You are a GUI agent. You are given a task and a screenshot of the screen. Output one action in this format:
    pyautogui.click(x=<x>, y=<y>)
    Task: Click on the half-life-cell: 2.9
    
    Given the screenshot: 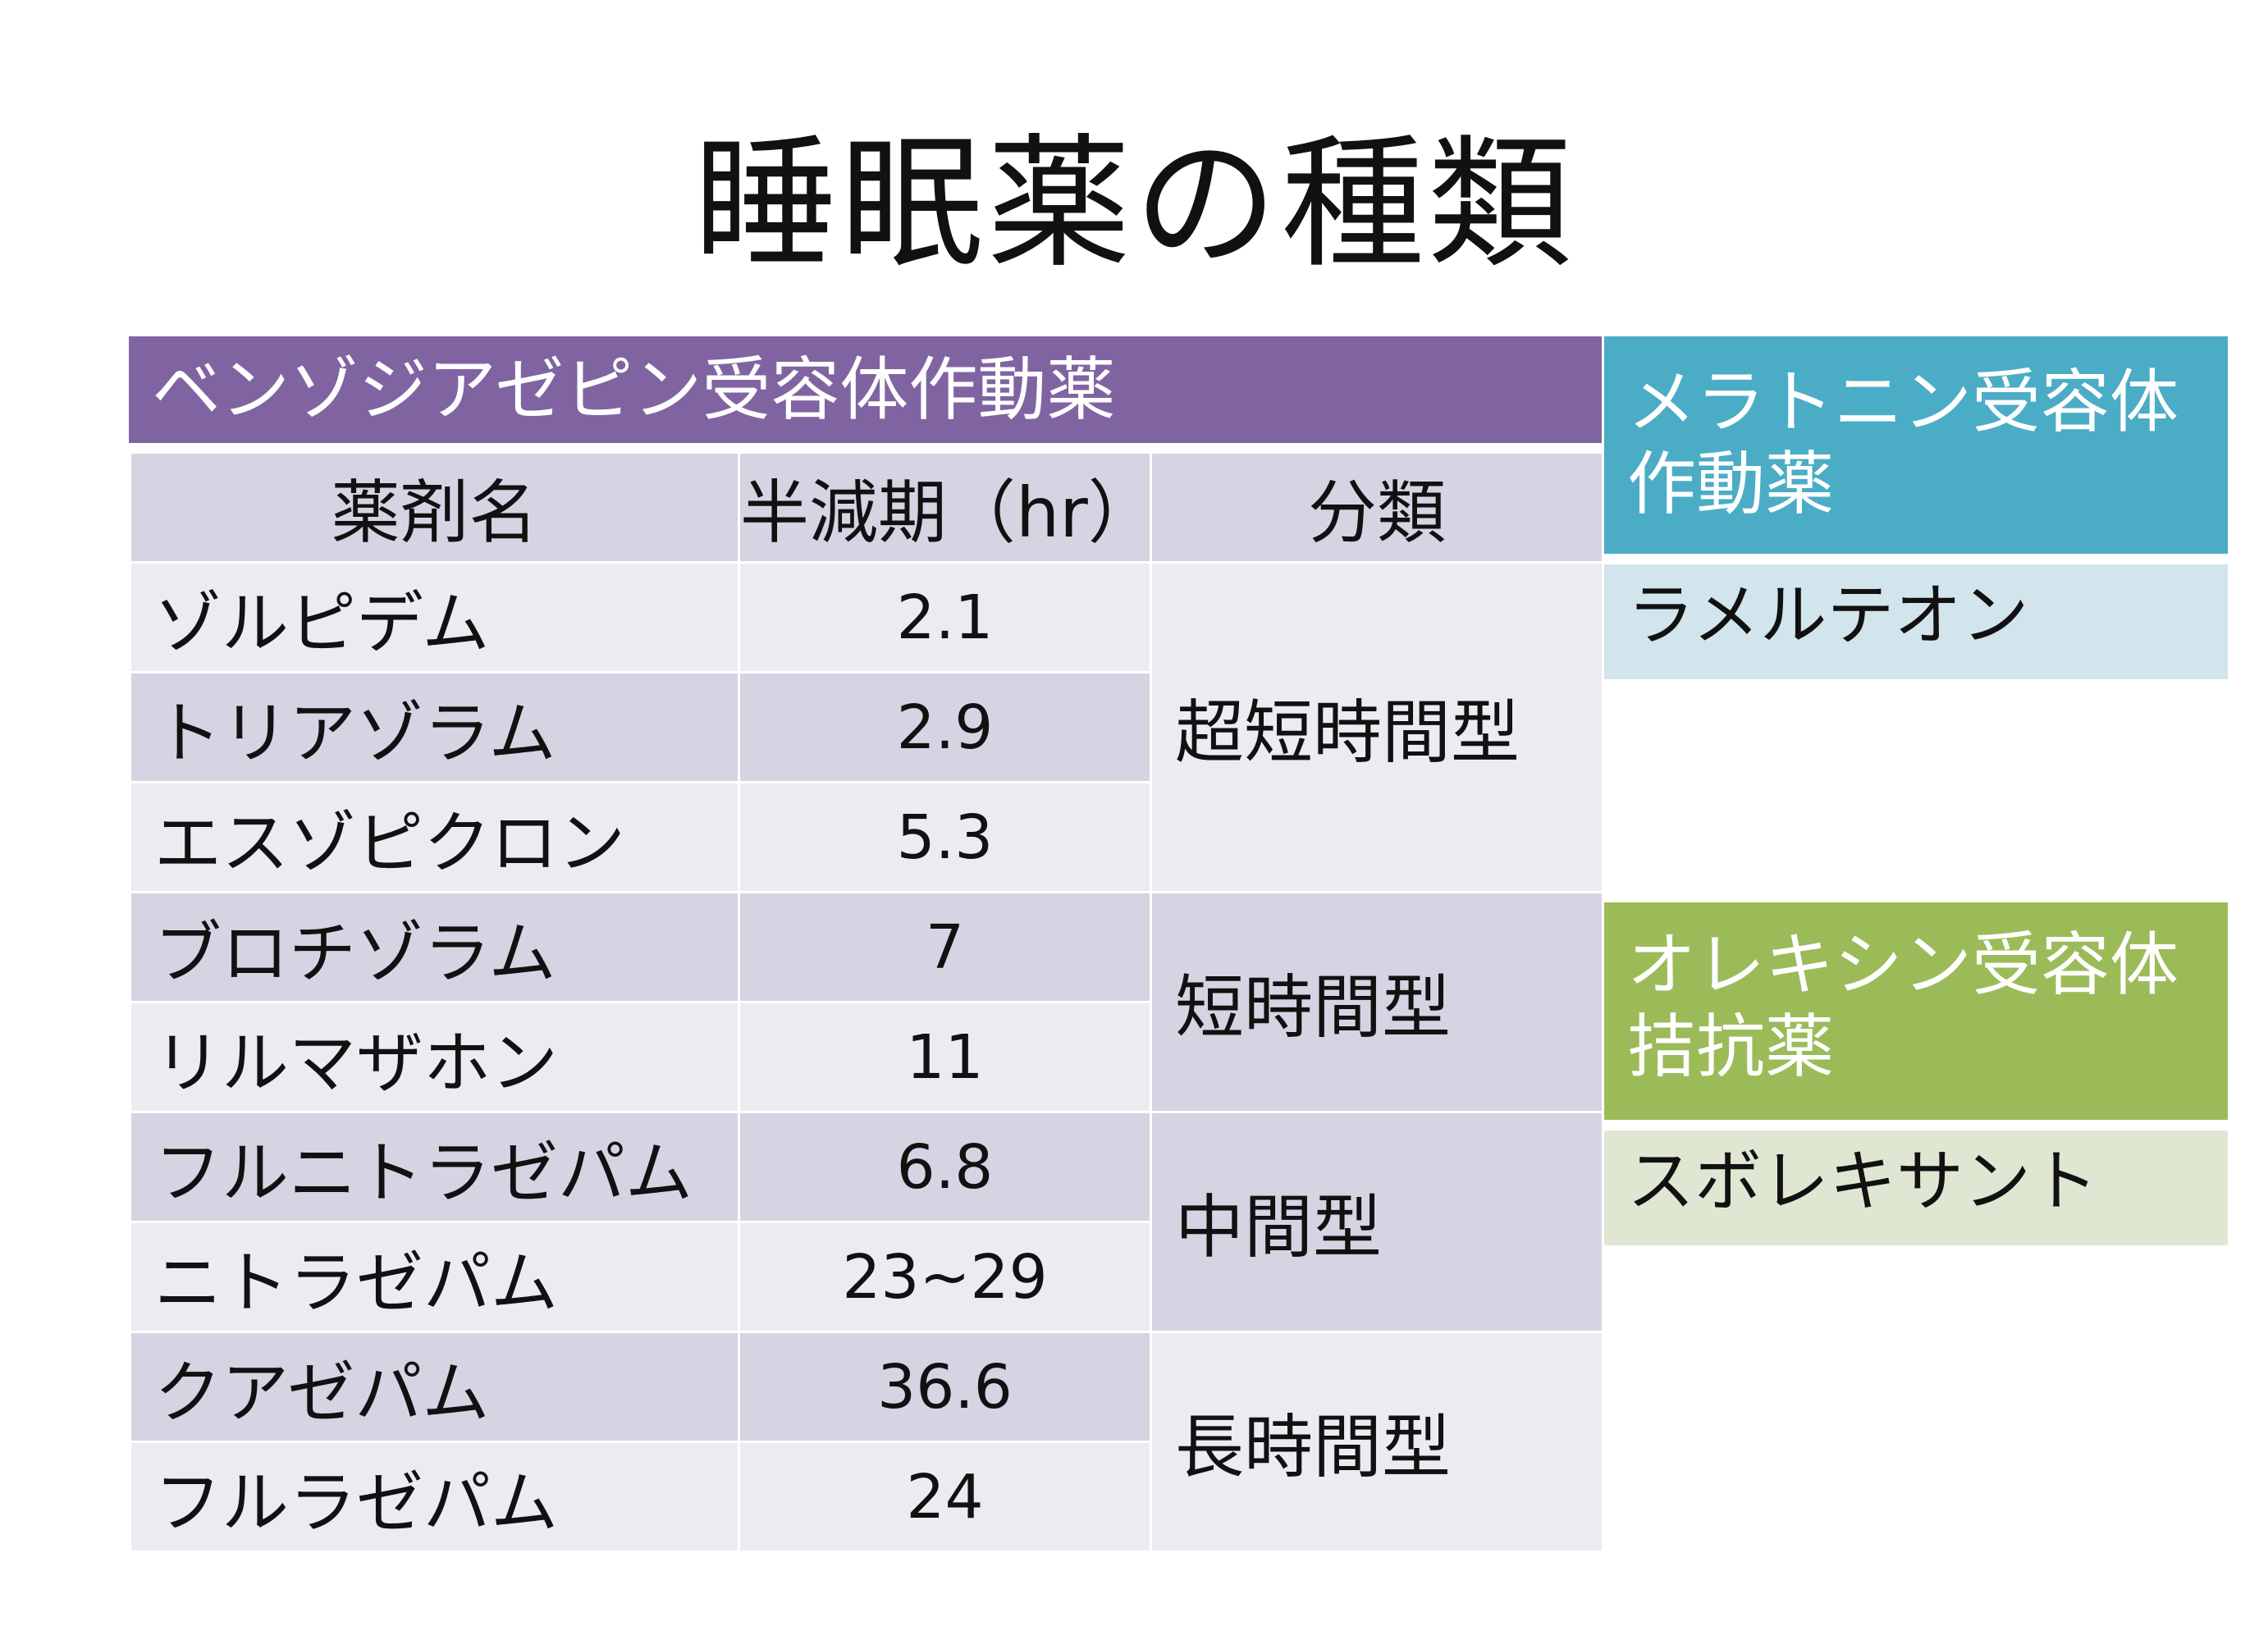 What is the action you would take?
    pyautogui.click(x=945, y=727)
    